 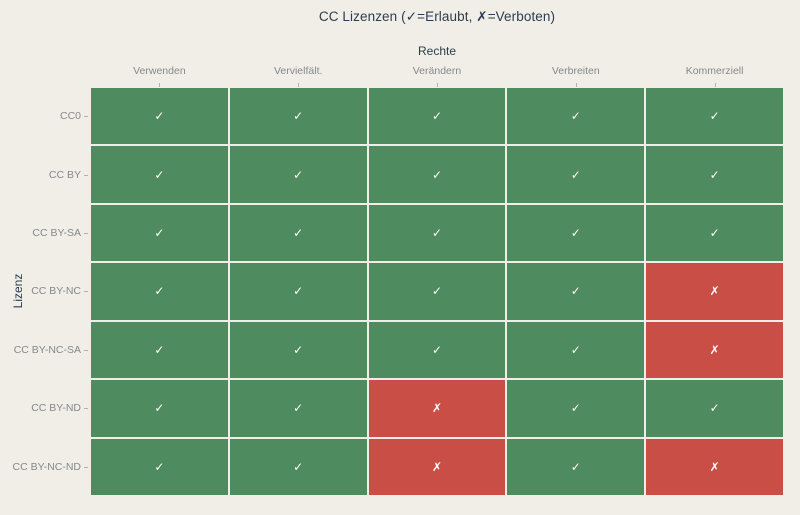 I want to click on heatmap-cell-cc-by-nd-ver-ndern: ✗, so click(x=437, y=408).